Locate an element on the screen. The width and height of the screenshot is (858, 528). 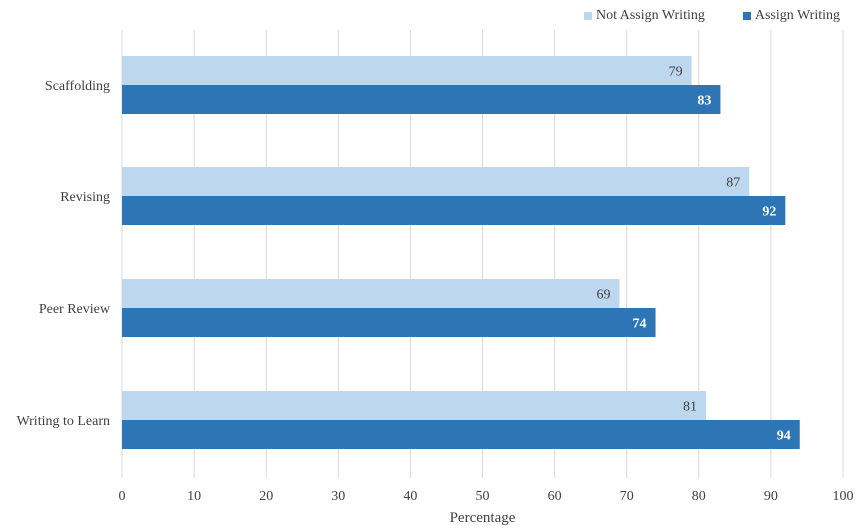
x-tick-label-60: 60 is located at coordinates (555, 496).